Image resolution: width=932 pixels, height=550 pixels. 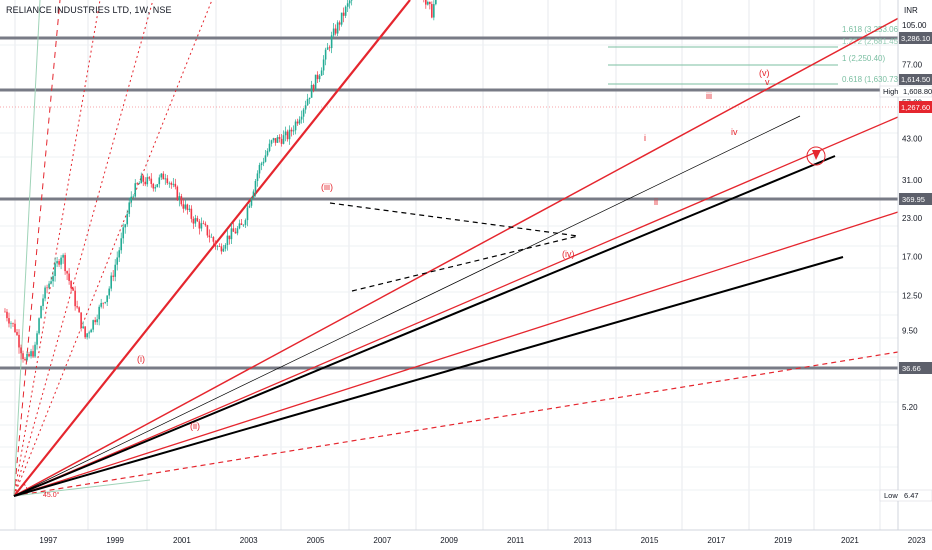 What do you see at coordinates (915, 79) in the screenshot?
I see `price-badge-high: 1,614.50` at bounding box center [915, 79].